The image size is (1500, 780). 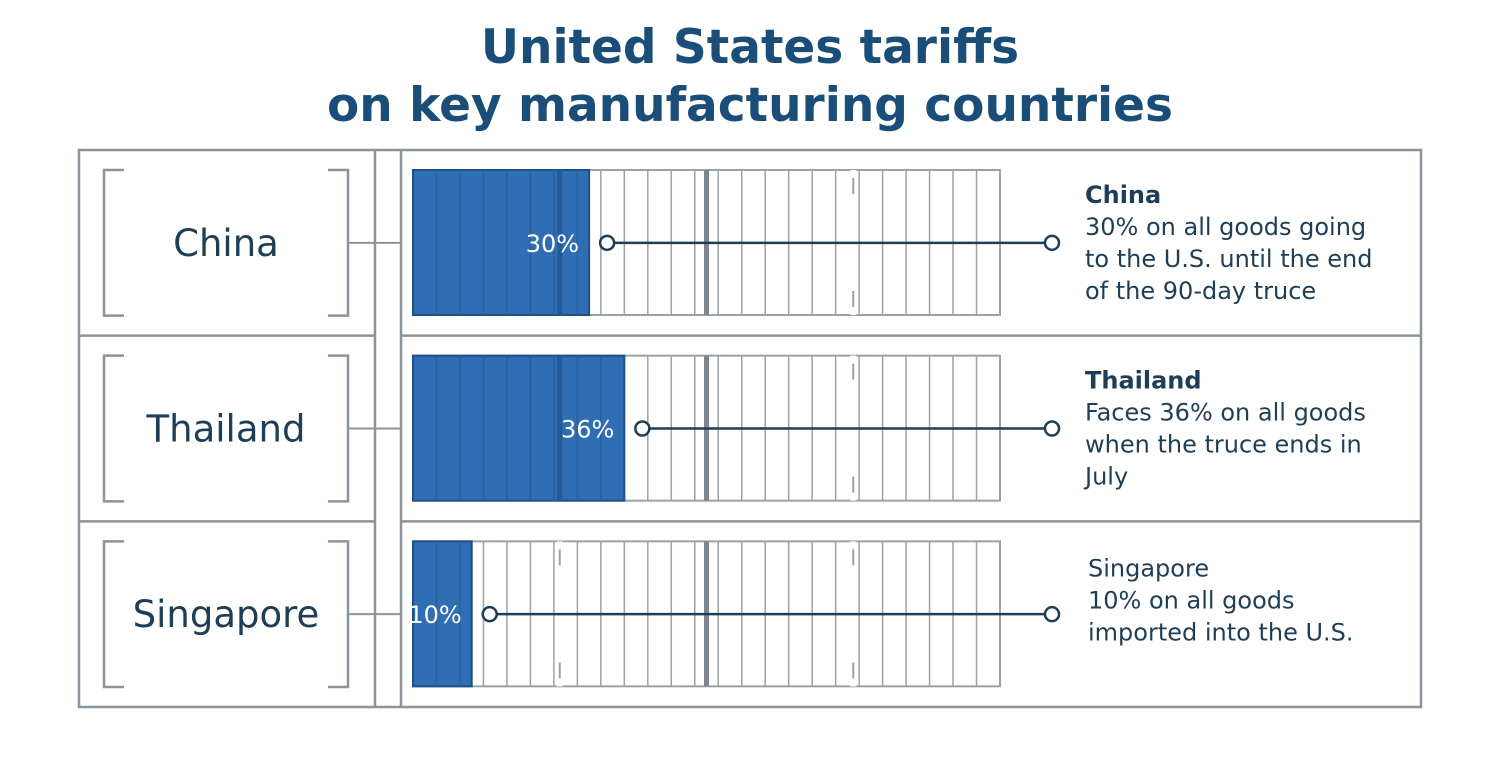 I want to click on bar-singapore, so click(x=442, y=614).